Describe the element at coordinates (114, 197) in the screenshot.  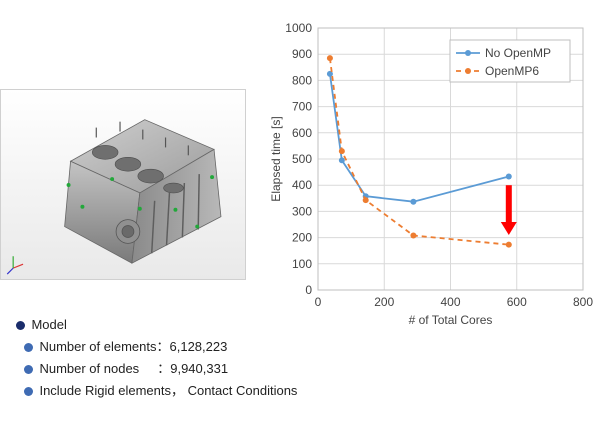
I see `engine-block-icon` at that location.